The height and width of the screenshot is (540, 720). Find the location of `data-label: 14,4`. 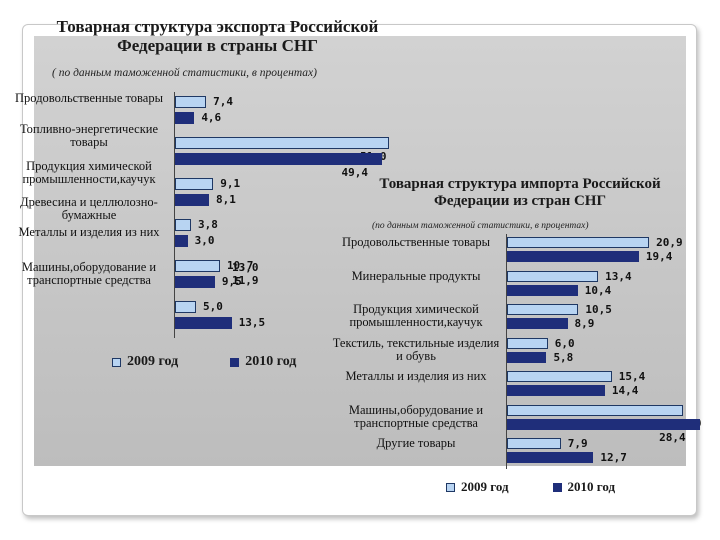

data-label: 14,4 is located at coordinates (625, 390).